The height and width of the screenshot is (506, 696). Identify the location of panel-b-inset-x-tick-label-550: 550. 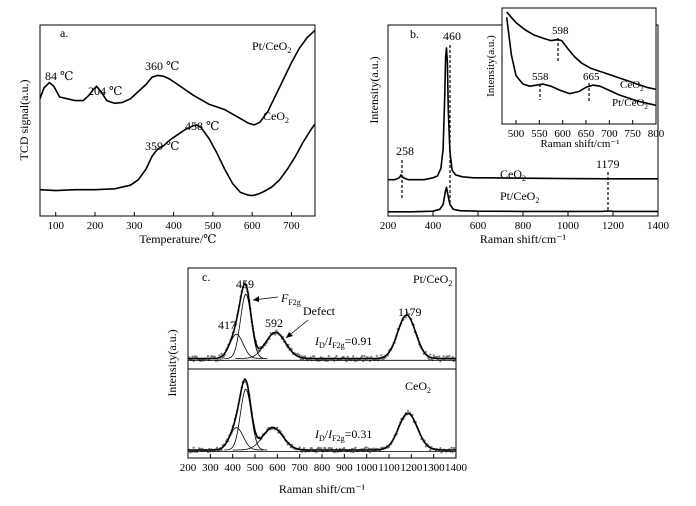
(539, 134).